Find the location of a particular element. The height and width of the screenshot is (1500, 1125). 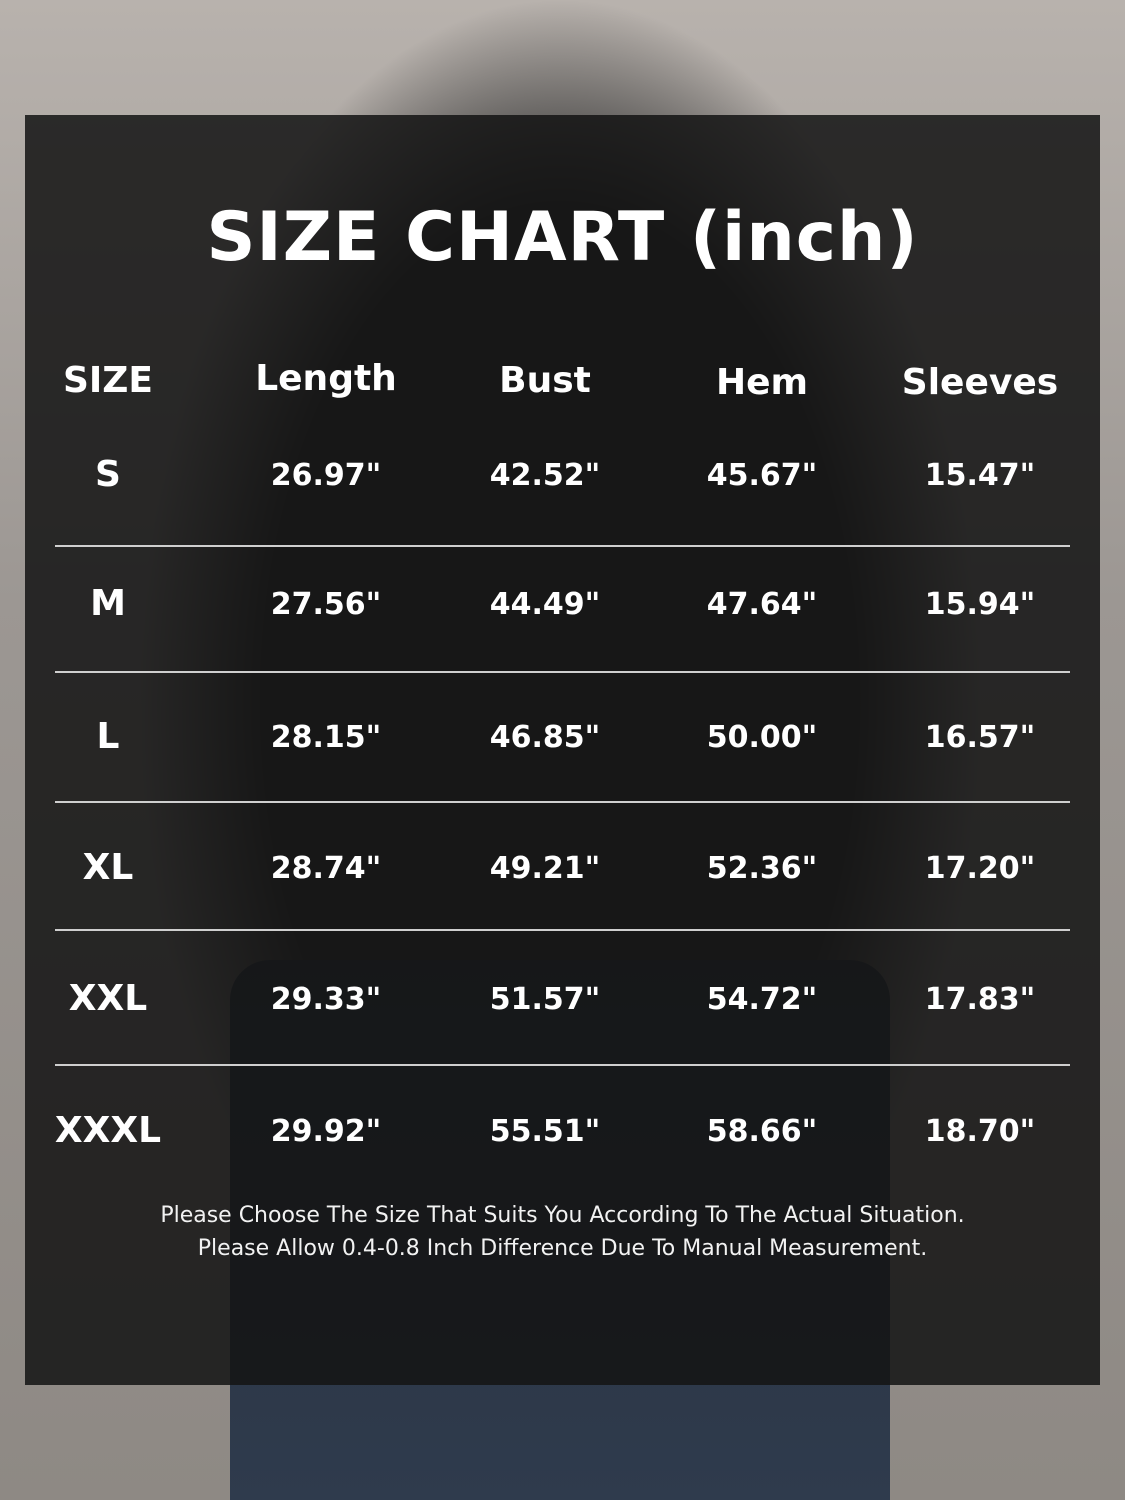

table-cell: 45.67" is located at coordinates (762, 475).